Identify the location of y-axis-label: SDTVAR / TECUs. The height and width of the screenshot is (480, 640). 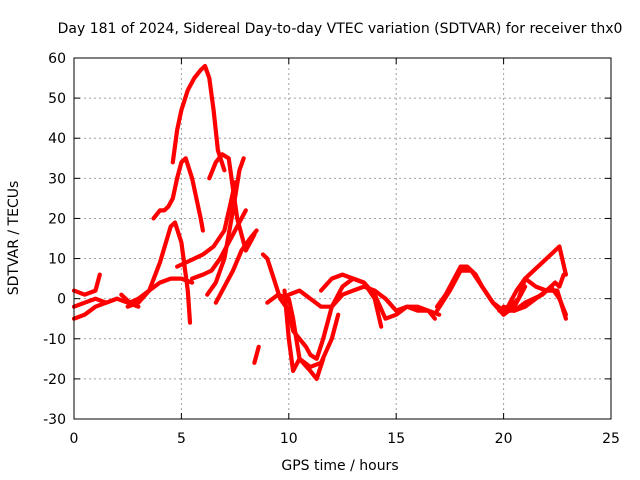
(14, 238).